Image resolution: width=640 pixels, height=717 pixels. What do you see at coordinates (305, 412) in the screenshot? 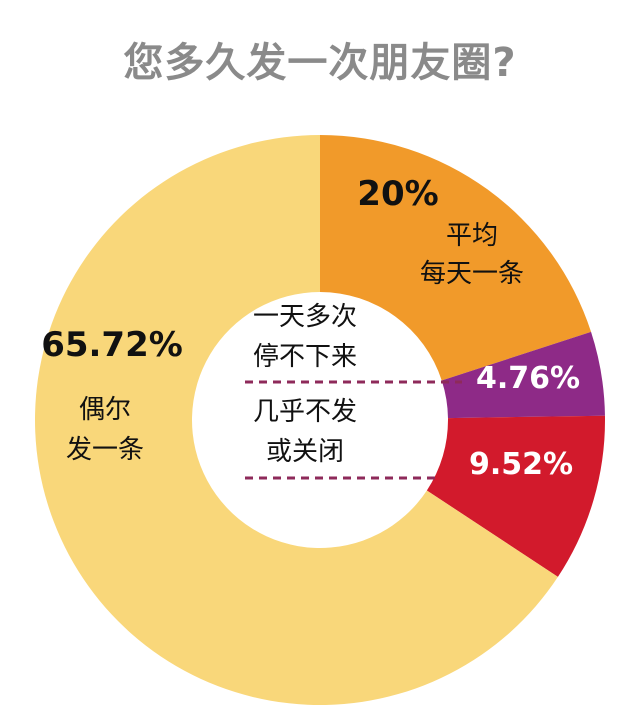
I see `center-category-label: 几乎不发` at bounding box center [305, 412].